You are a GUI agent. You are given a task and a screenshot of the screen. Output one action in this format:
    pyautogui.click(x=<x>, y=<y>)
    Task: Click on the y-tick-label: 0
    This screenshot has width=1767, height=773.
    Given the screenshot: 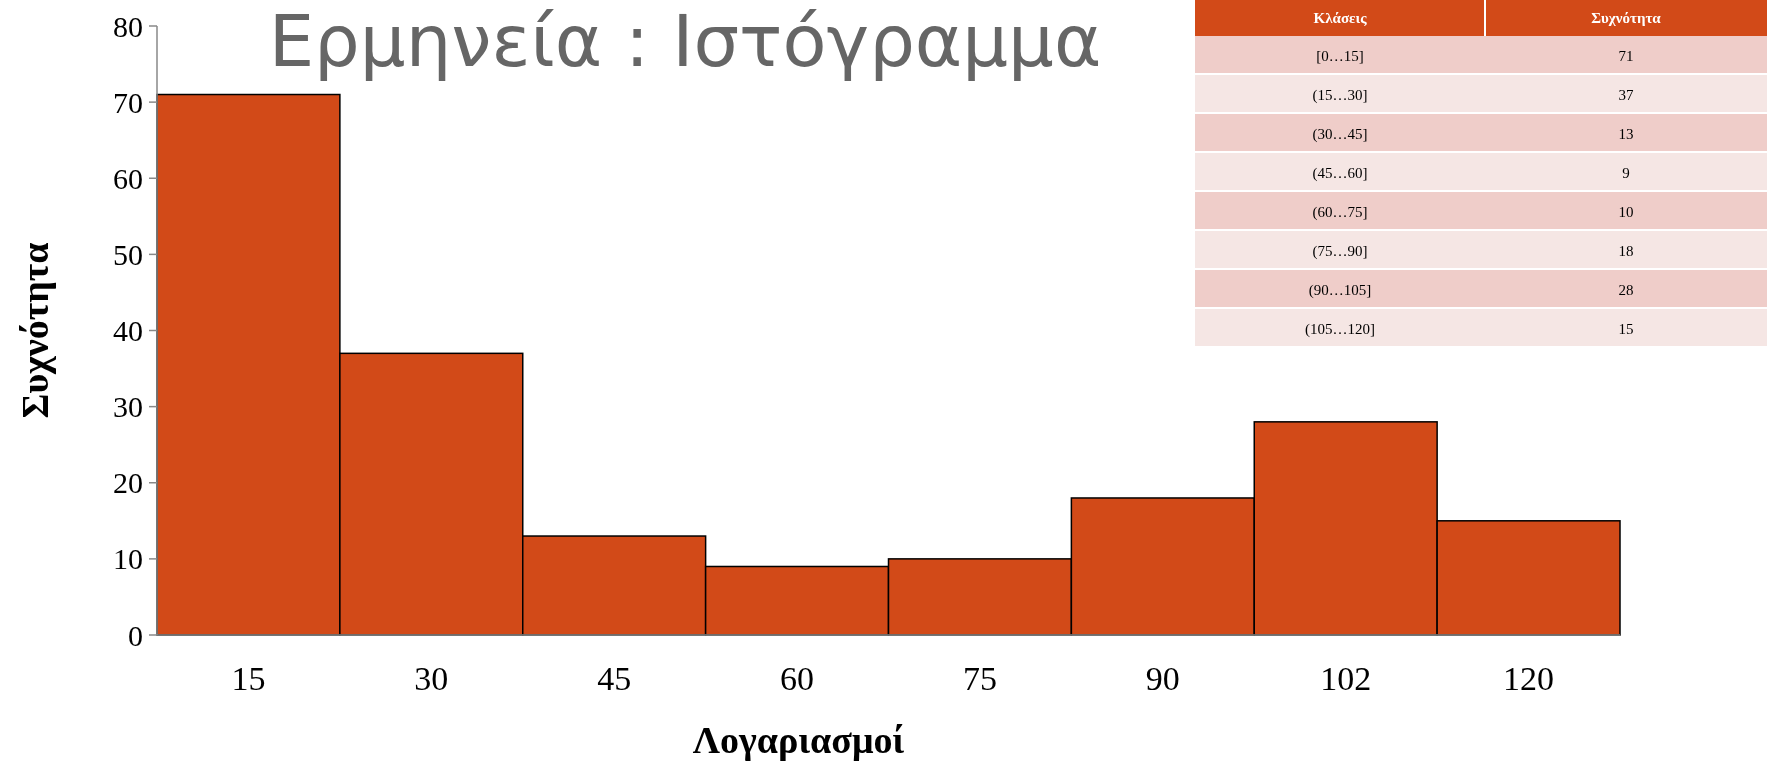 What is the action you would take?
    pyautogui.click(x=135, y=635)
    